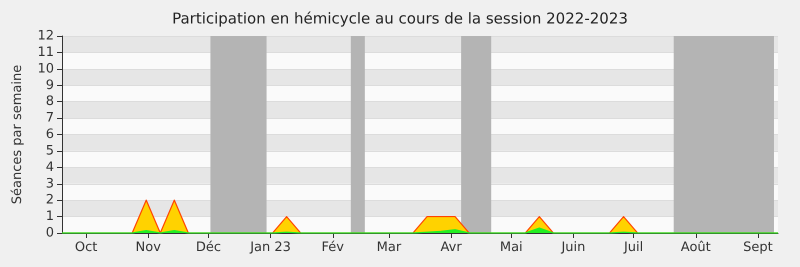  What do you see at coordinates (45, 52) in the screenshot?
I see `y-tick-label: 11` at bounding box center [45, 52].